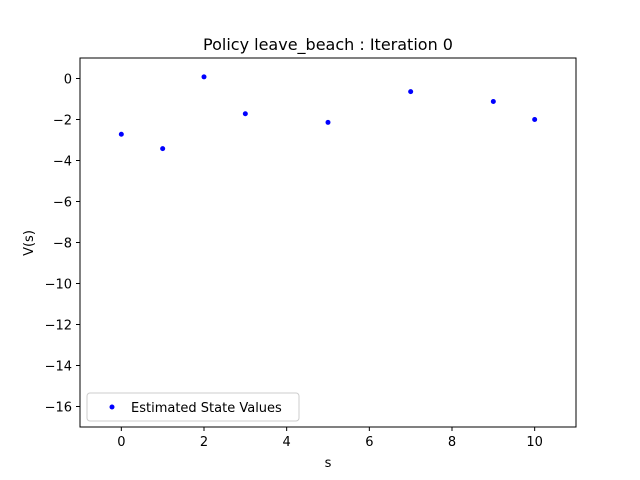  What do you see at coordinates (58, 408) in the screenshot?
I see `y-tick-label: −16` at bounding box center [58, 408].